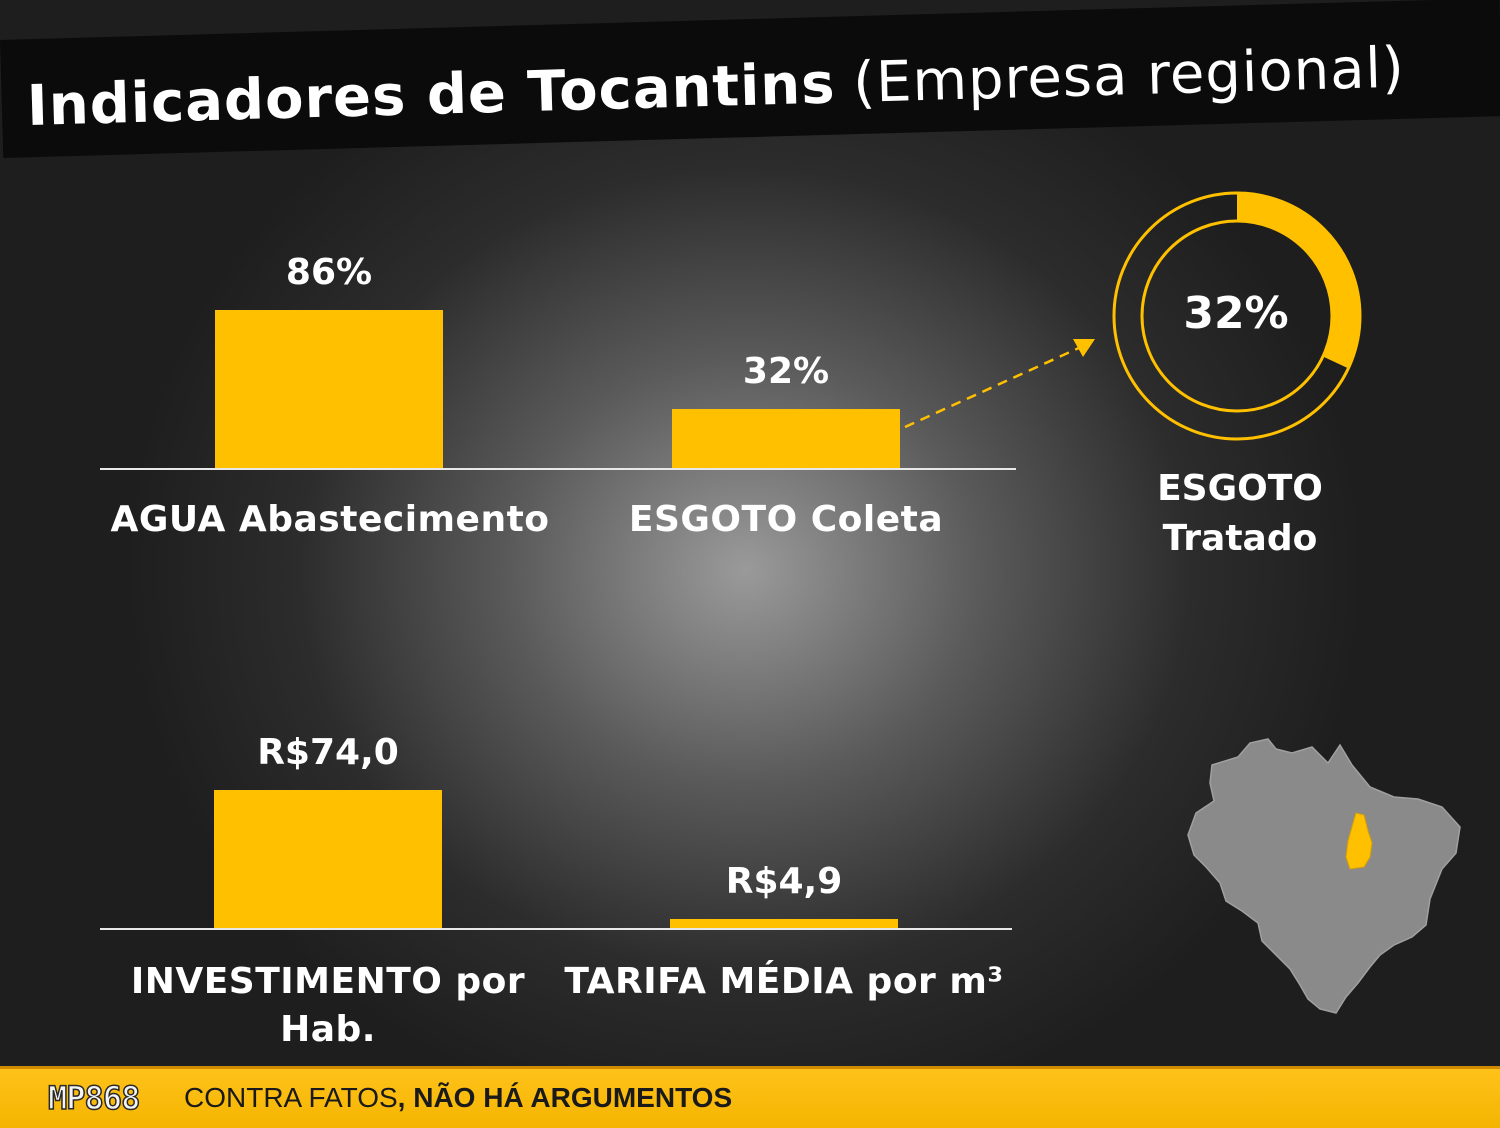  What do you see at coordinates (330, 519) in the screenshot?
I see `category-label-agua: AGUA Abastecimento` at bounding box center [330, 519].